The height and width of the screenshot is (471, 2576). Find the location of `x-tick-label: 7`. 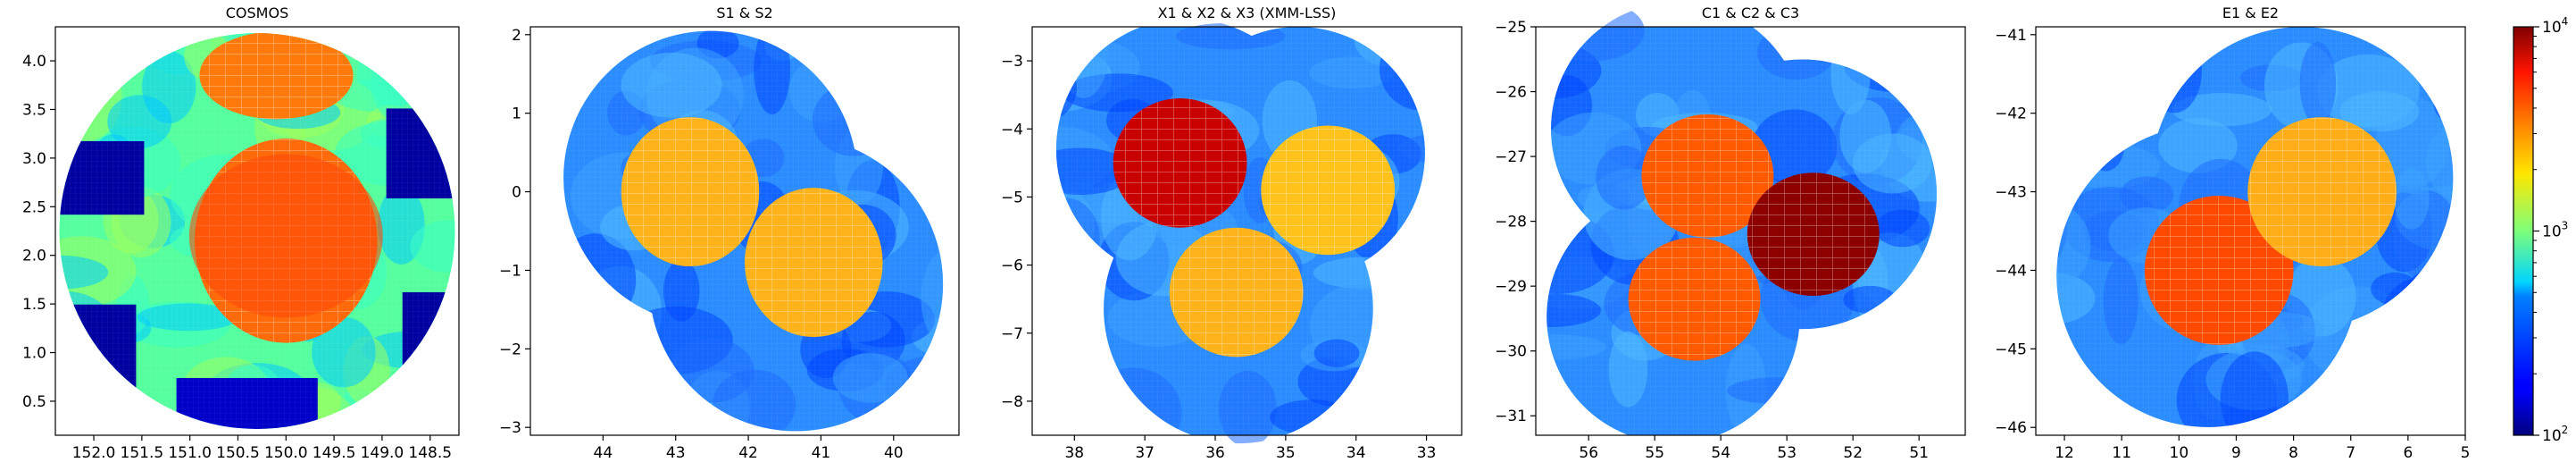

x-tick-label: 7 is located at coordinates (2350, 453).